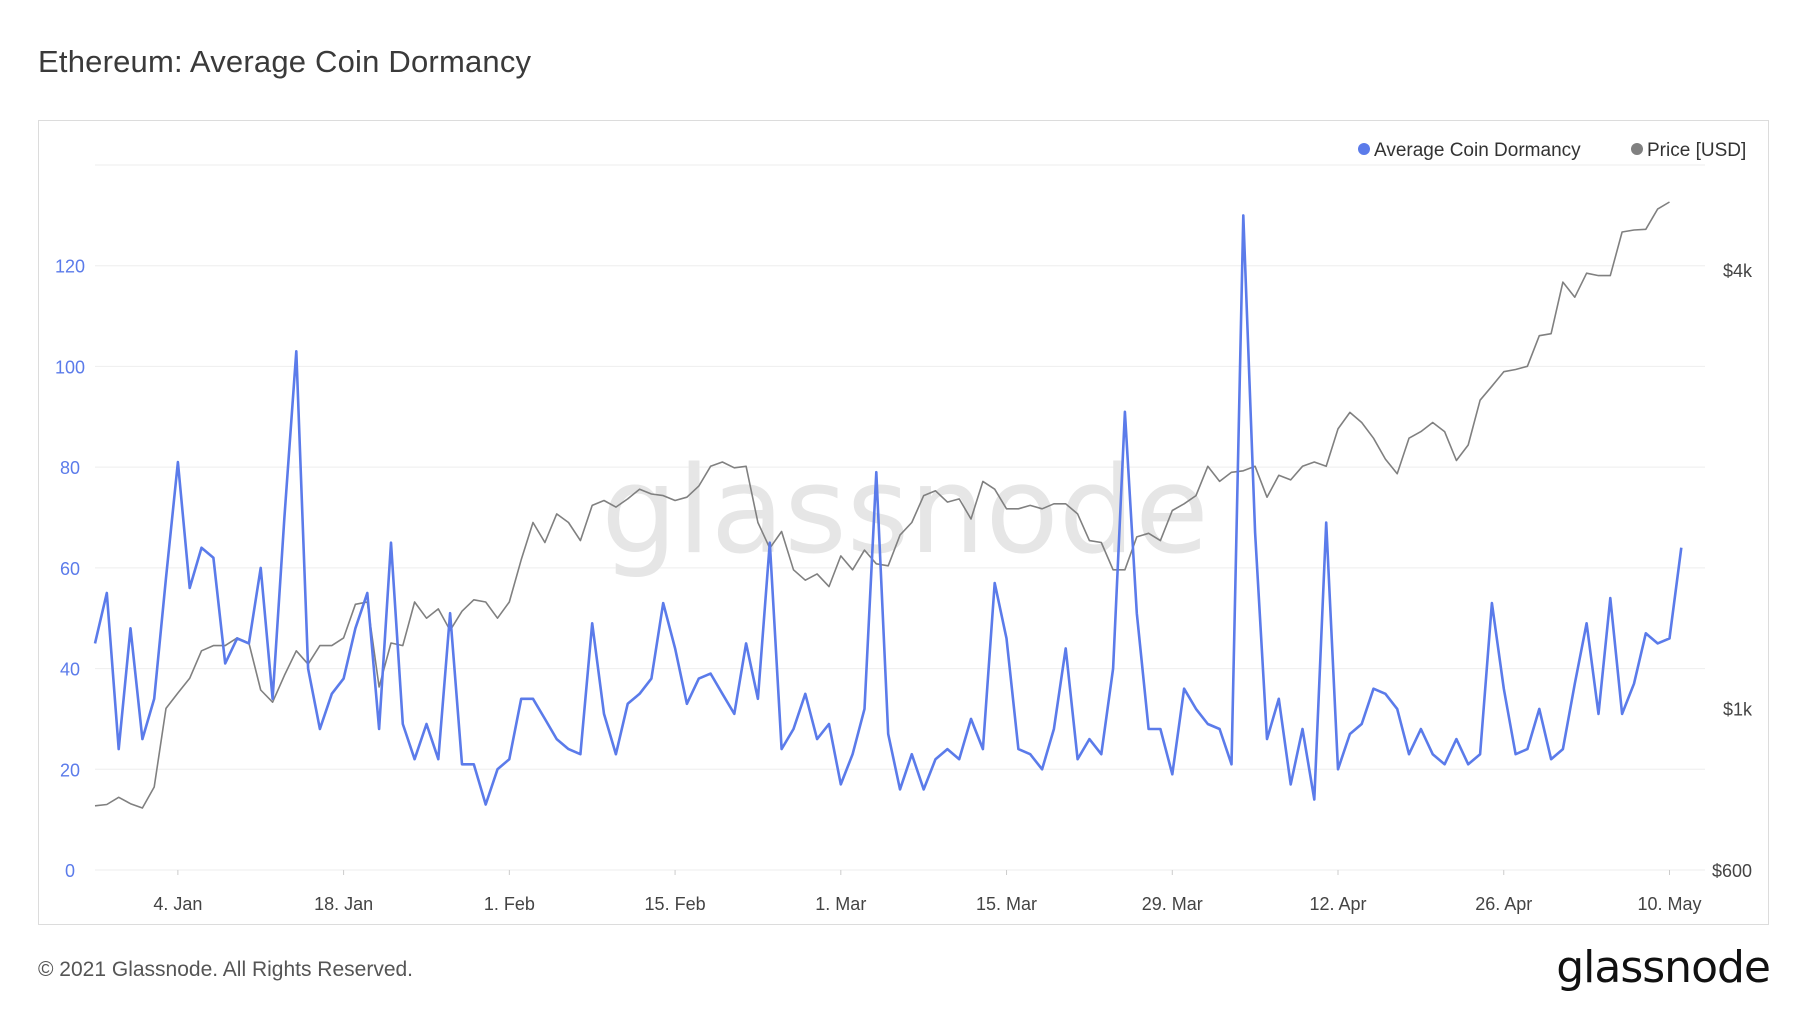 Image resolution: width=1800 pixels, height=1013 pixels. What do you see at coordinates (70, 468) in the screenshot?
I see `y-left-tick-label: 80` at bounding box center [70, 468].